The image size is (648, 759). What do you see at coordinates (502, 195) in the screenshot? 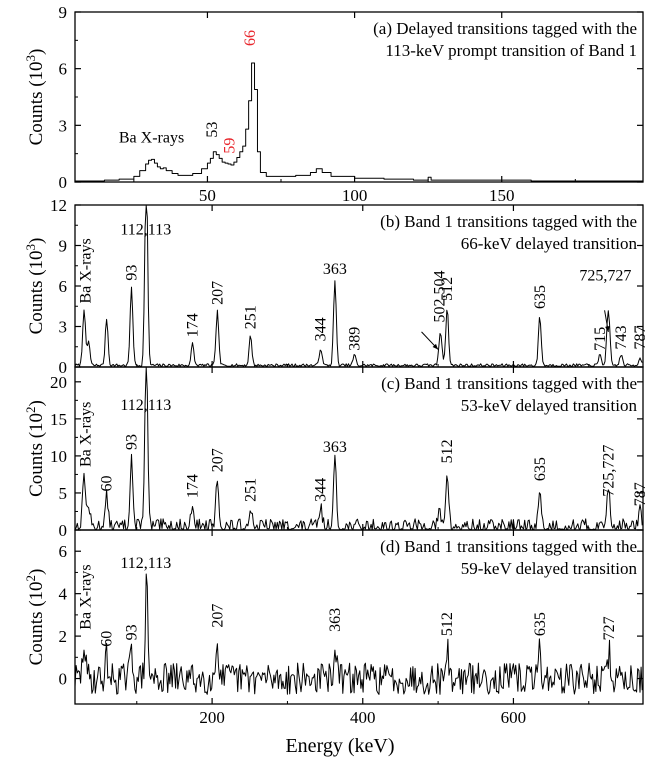
I see `x-tick-label: 150` at bounding box center [502, 195].